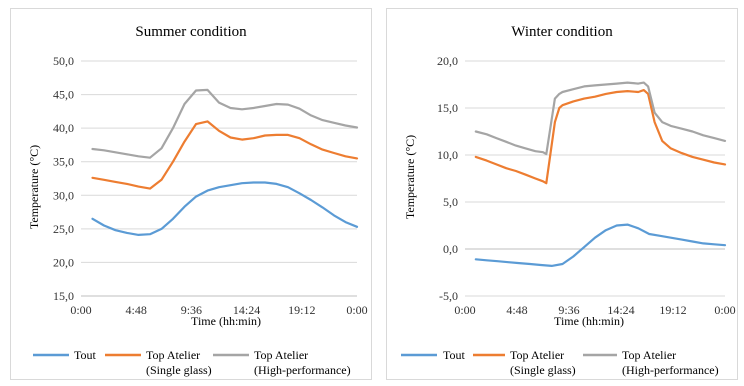  I want to click on y-tick-label: 30,0, so click(63, 195).